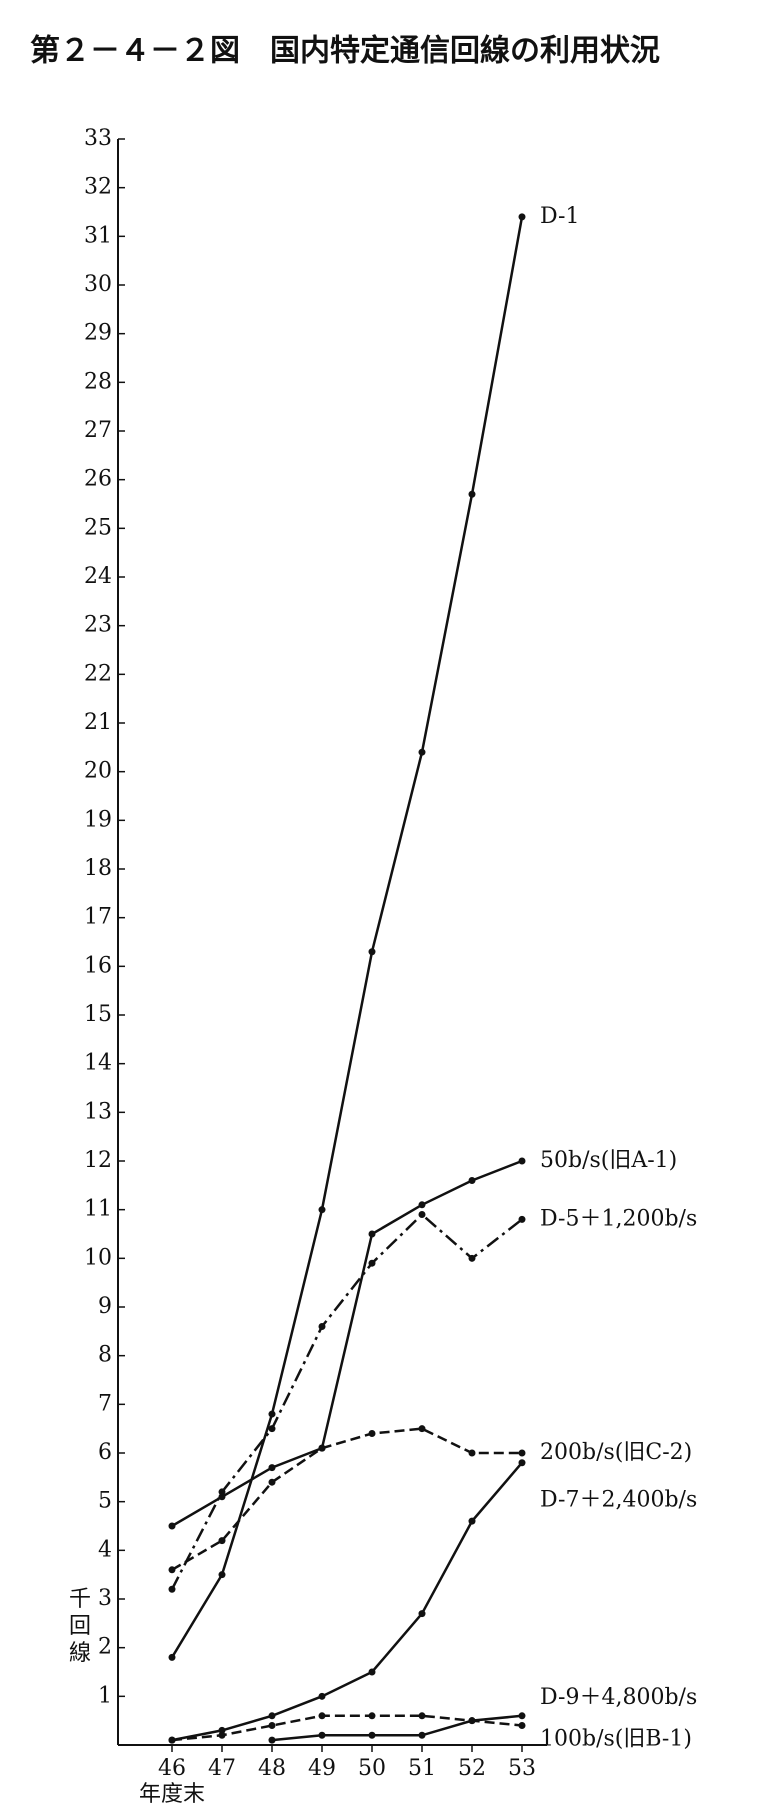  I want to click on series-label: 200b/s(旧C-2), so click(616, 1452).